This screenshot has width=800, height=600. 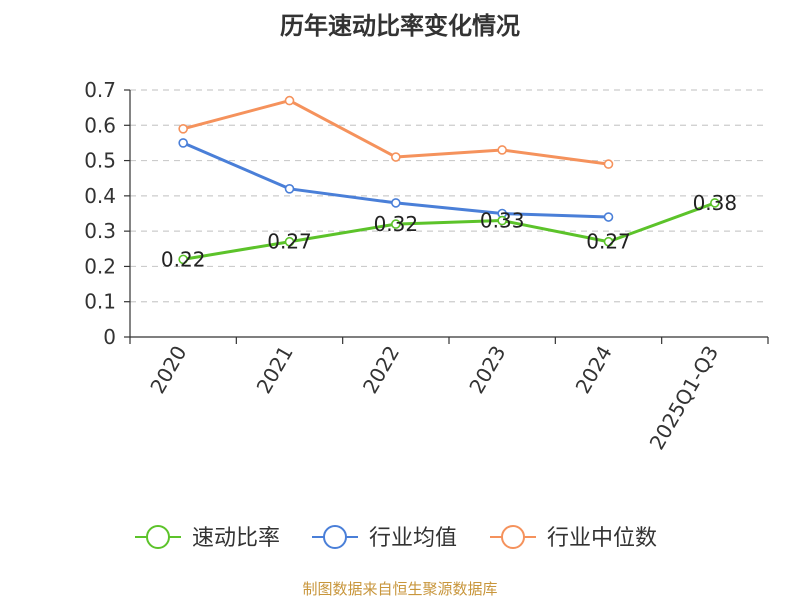 I want to click on y-tick-label: 0.4, so click(x=100, y=196).